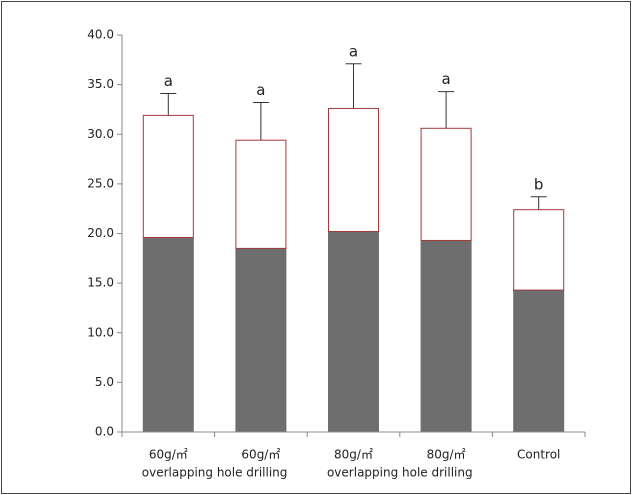 The image size is (632, 495). What do you see at coordinates (100, 134) in the screenshot?
I see `y-tick-label: 30.0` at bounding box center [100, 134].